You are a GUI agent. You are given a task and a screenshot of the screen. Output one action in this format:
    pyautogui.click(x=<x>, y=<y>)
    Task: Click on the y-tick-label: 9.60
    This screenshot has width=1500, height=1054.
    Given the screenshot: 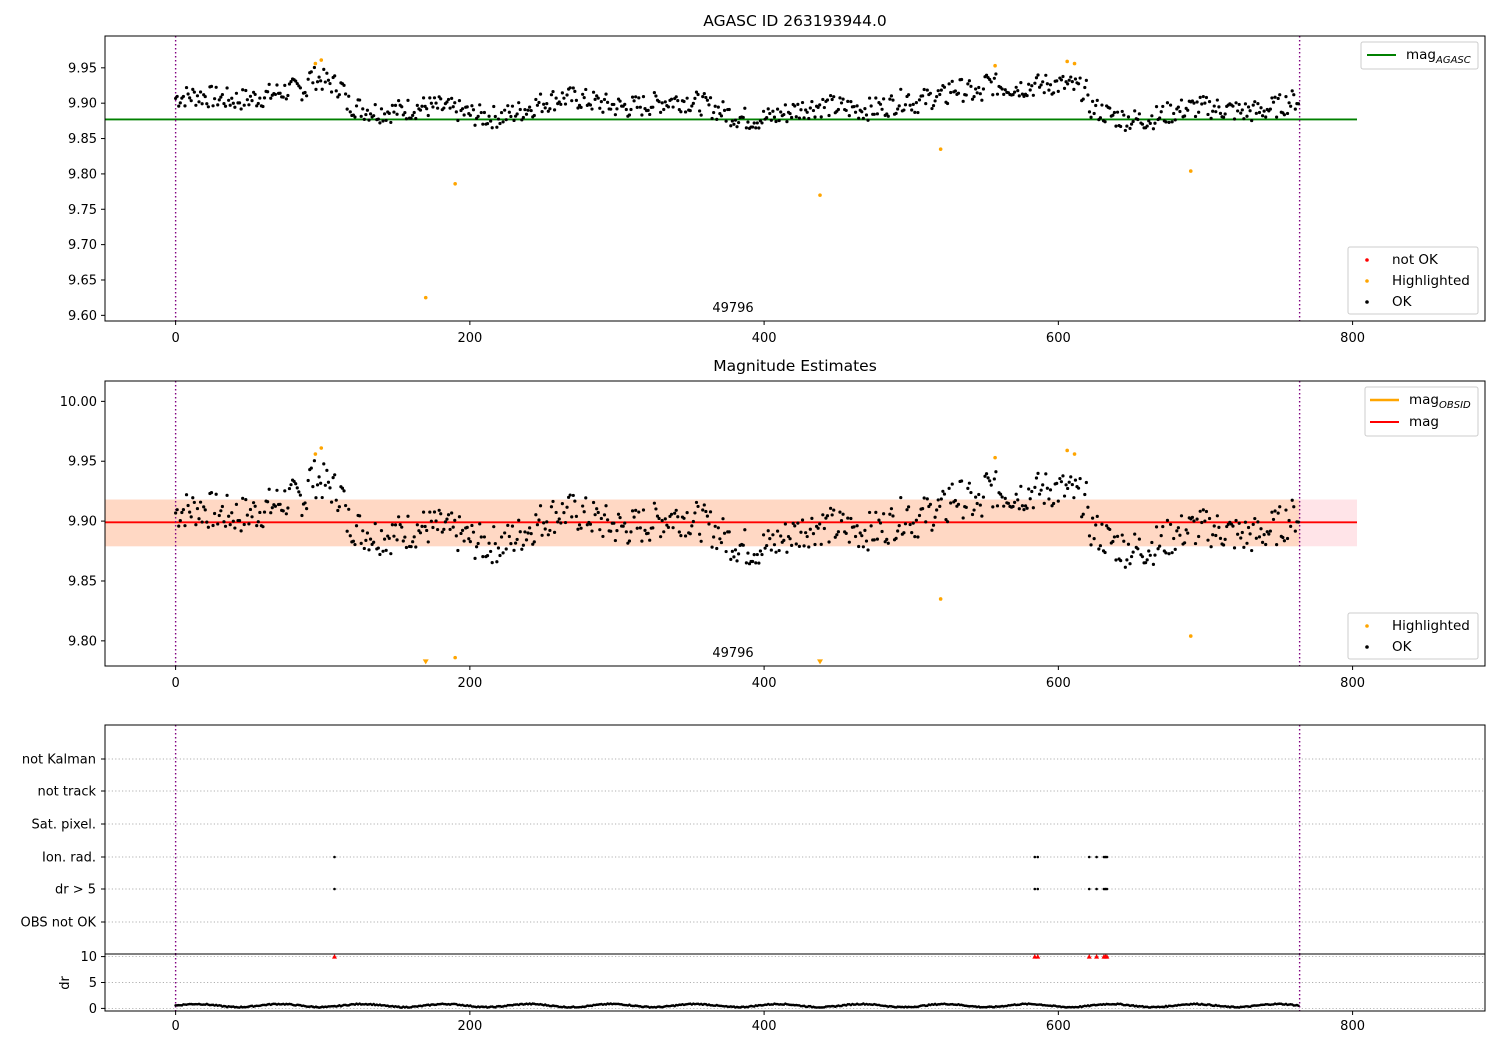 What is the action you would take?
    pyautogui.click(x=82, y=316)
    